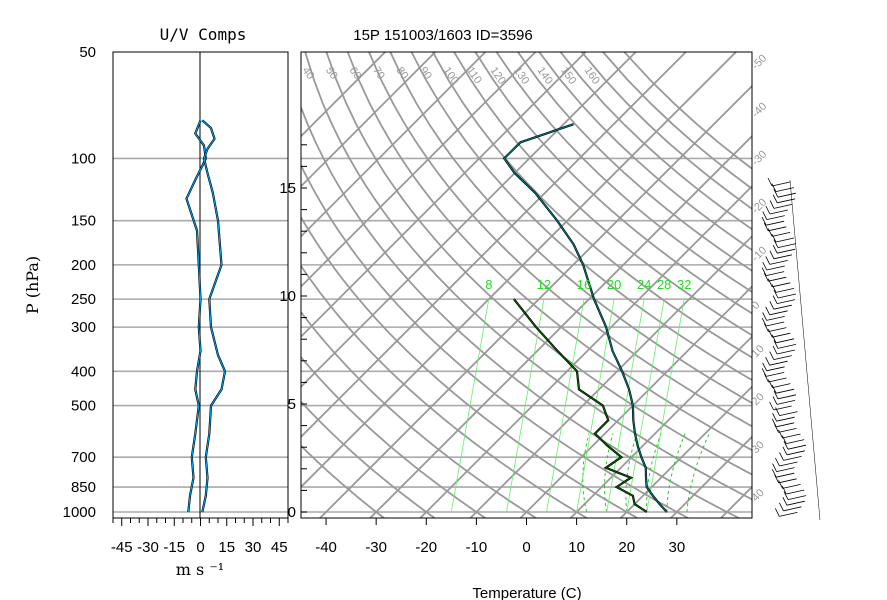  What do you see at coordinates (376, 547) in the screenshot?
I see `skewt-x-tick-label: -30` at bounding box center [376, 547].